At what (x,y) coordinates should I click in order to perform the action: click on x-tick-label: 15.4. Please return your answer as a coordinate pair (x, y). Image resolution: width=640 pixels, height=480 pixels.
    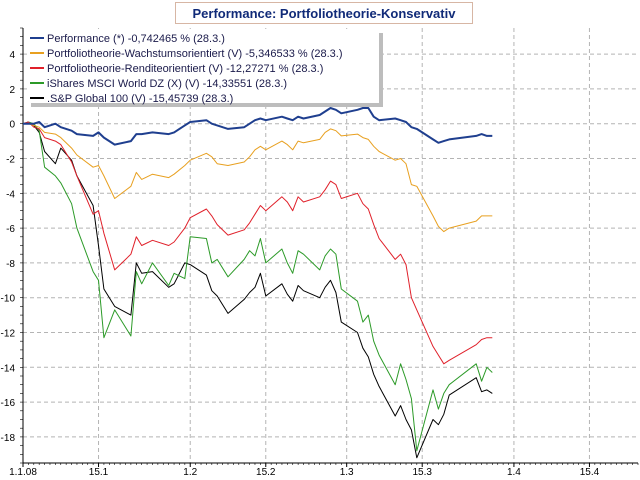
    Looking at the image, I should click on (590, 472).